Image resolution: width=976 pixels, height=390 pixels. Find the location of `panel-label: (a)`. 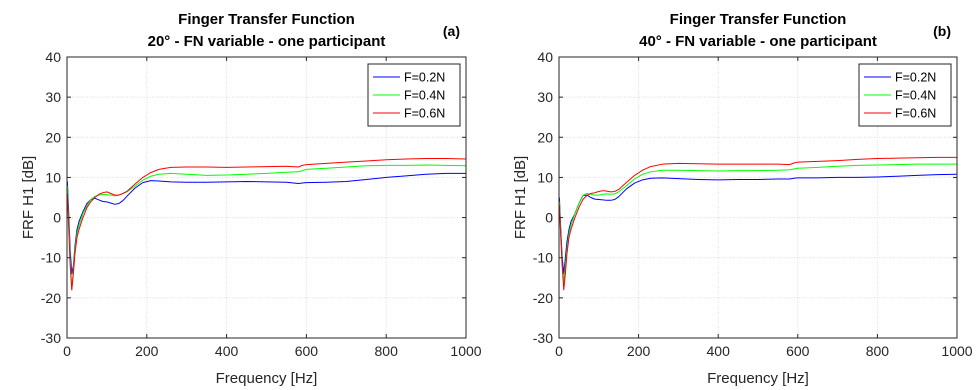

panel-label: (a) is located at coordinates (451, 31).